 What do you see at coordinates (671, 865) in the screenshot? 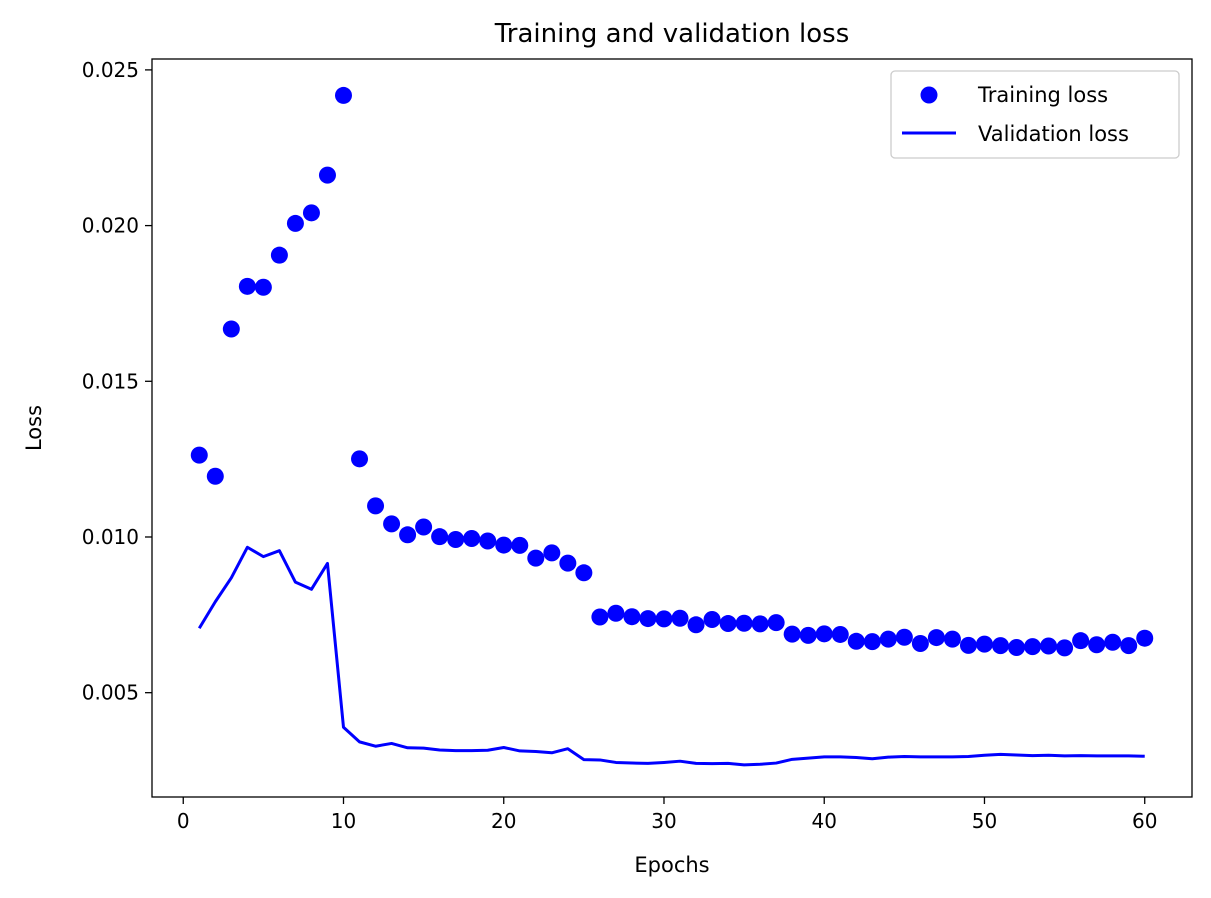
I see `x-axis-label: Epochs` at bounding box center [671, 865].